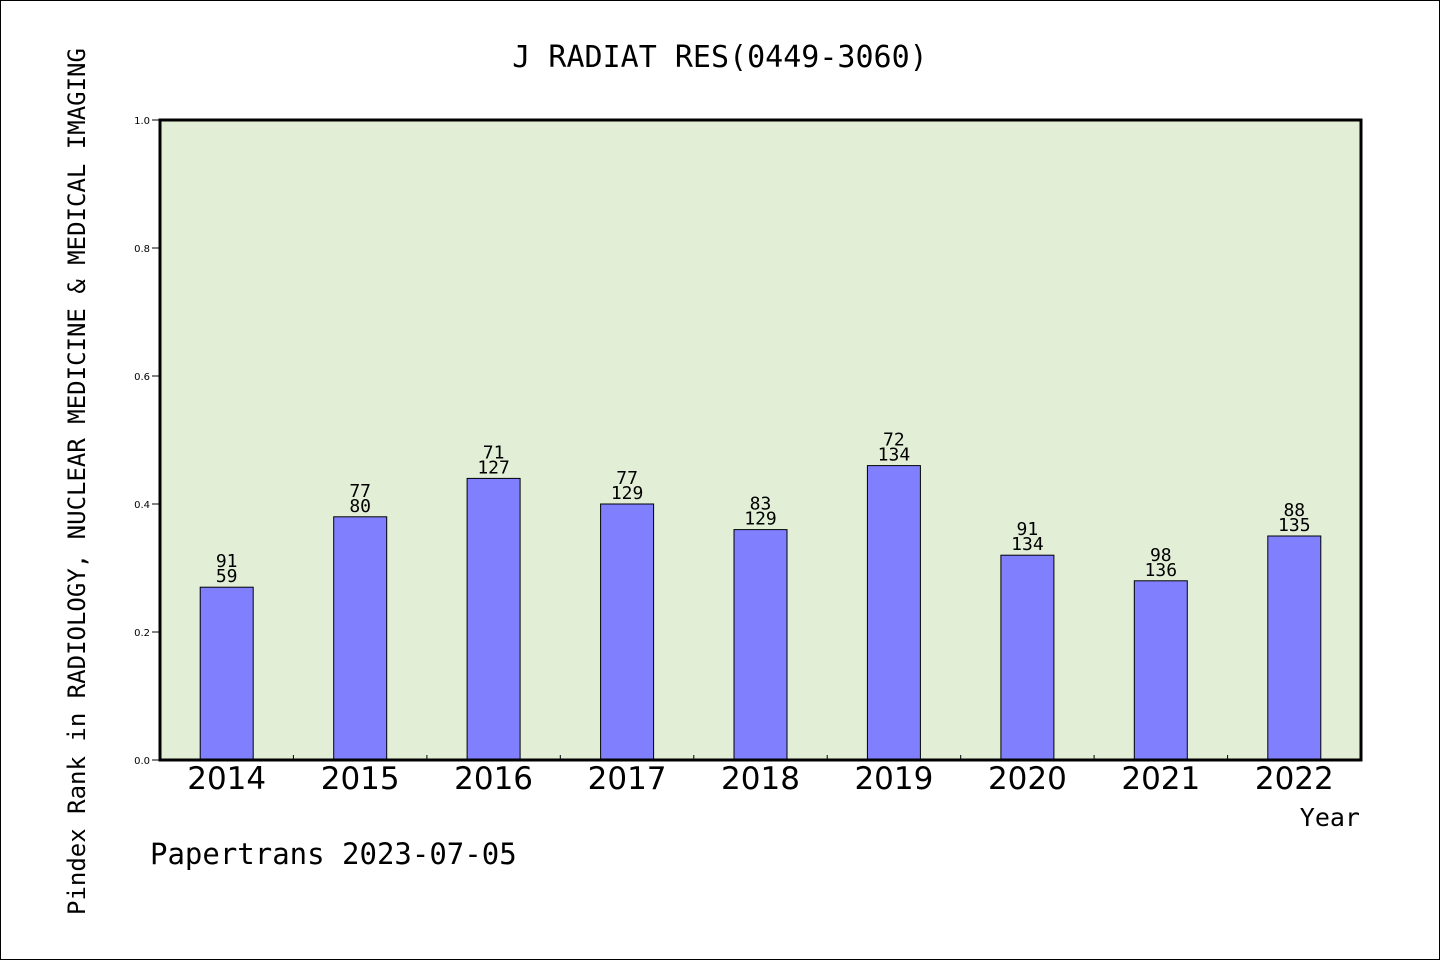 Image resolution: width=1440 pixels, height=960 pixels. I want to click on bar-2014, so click(226, 673).